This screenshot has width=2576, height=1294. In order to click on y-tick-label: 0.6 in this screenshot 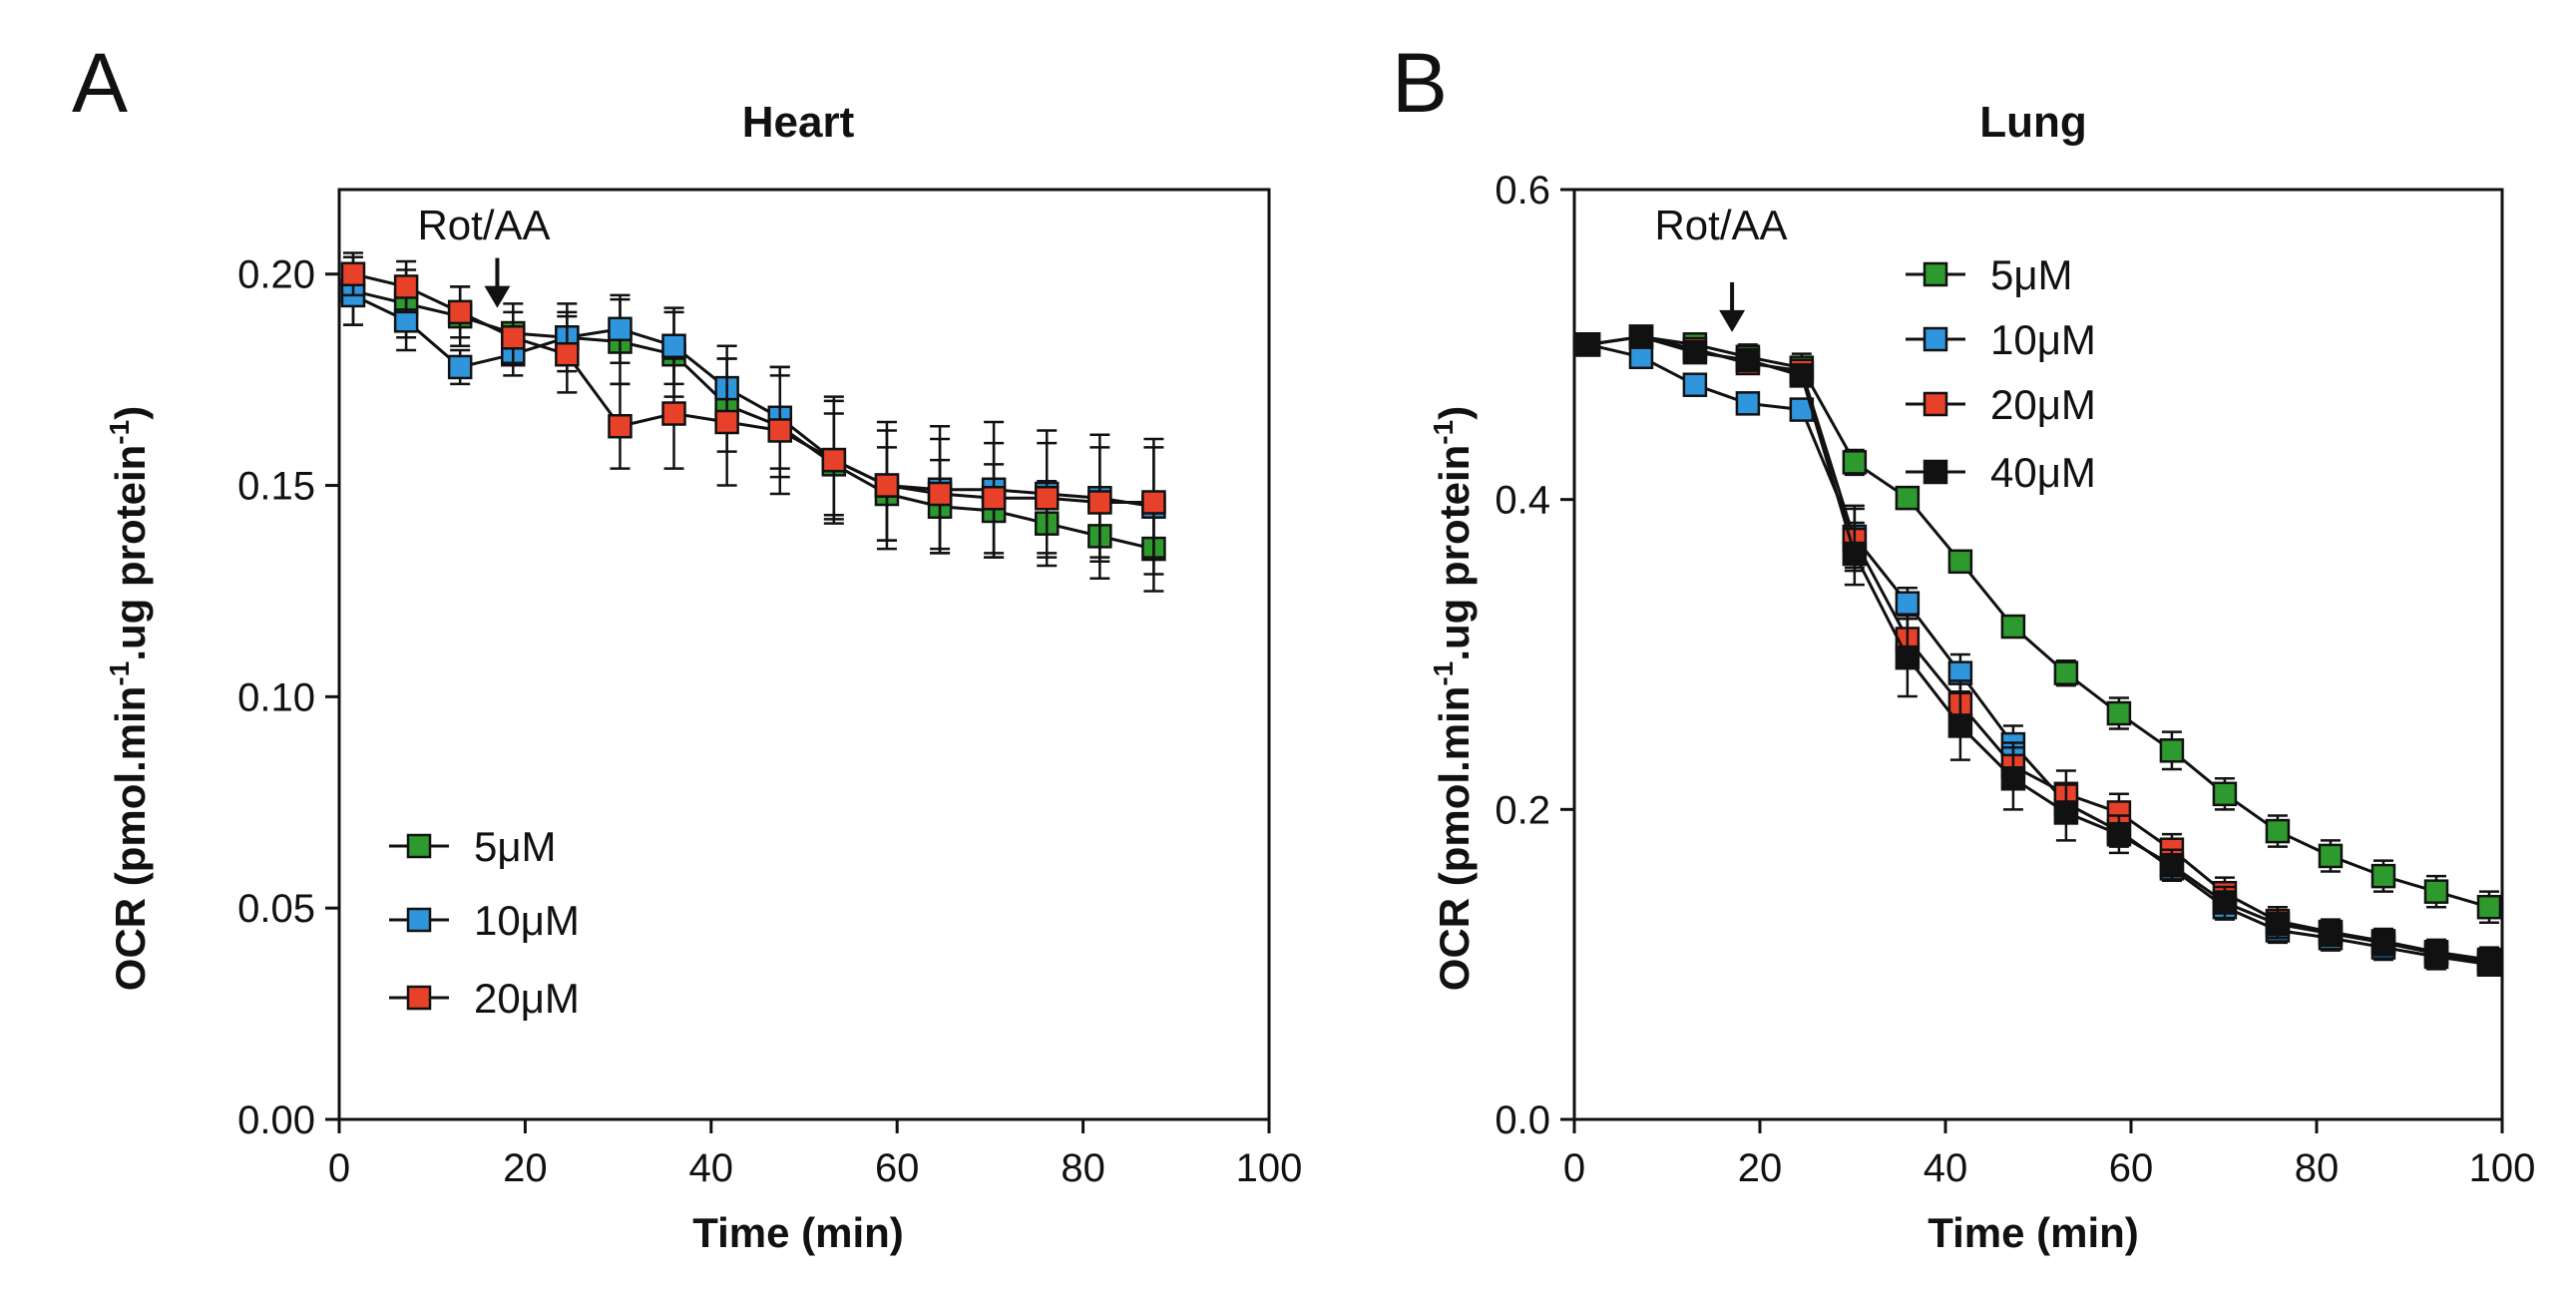, I will do `click(1522, 191)`.